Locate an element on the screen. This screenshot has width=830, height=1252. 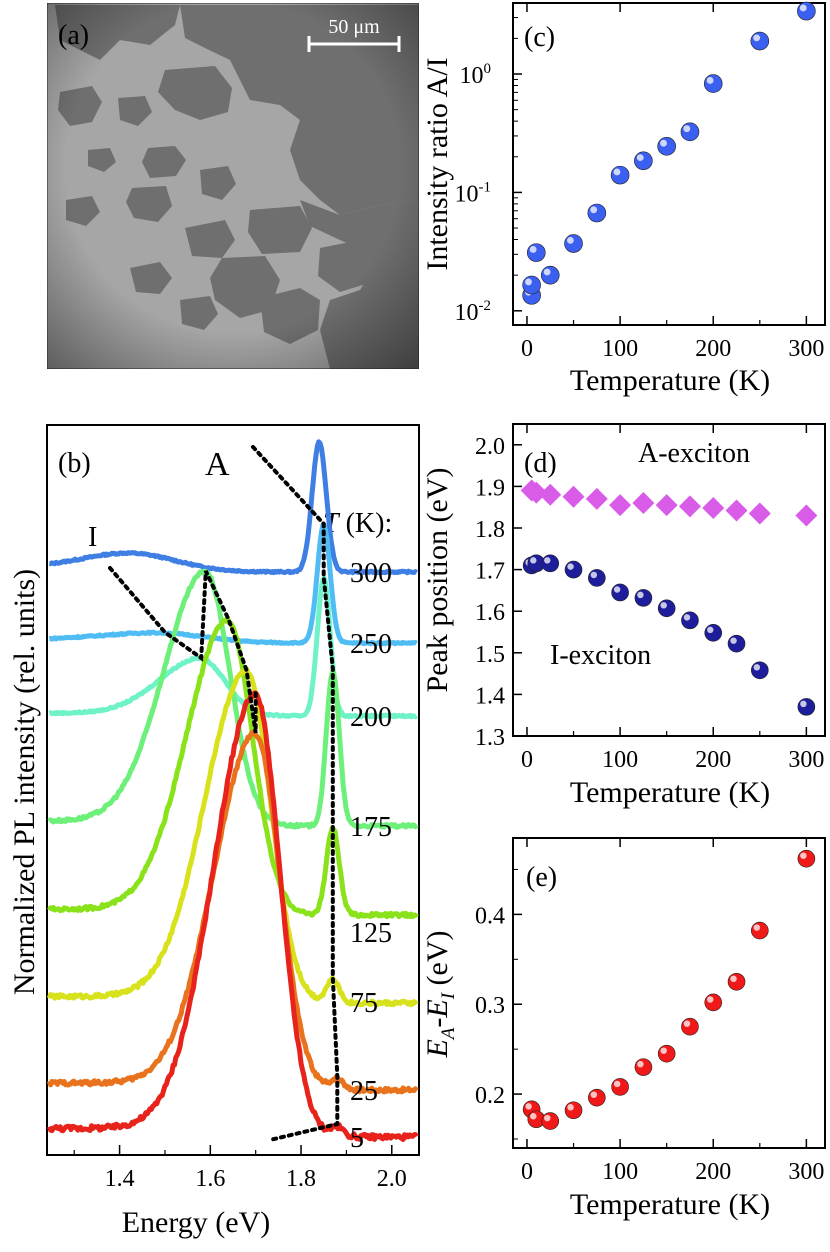
guide-A is located at coordinates (295, 793).